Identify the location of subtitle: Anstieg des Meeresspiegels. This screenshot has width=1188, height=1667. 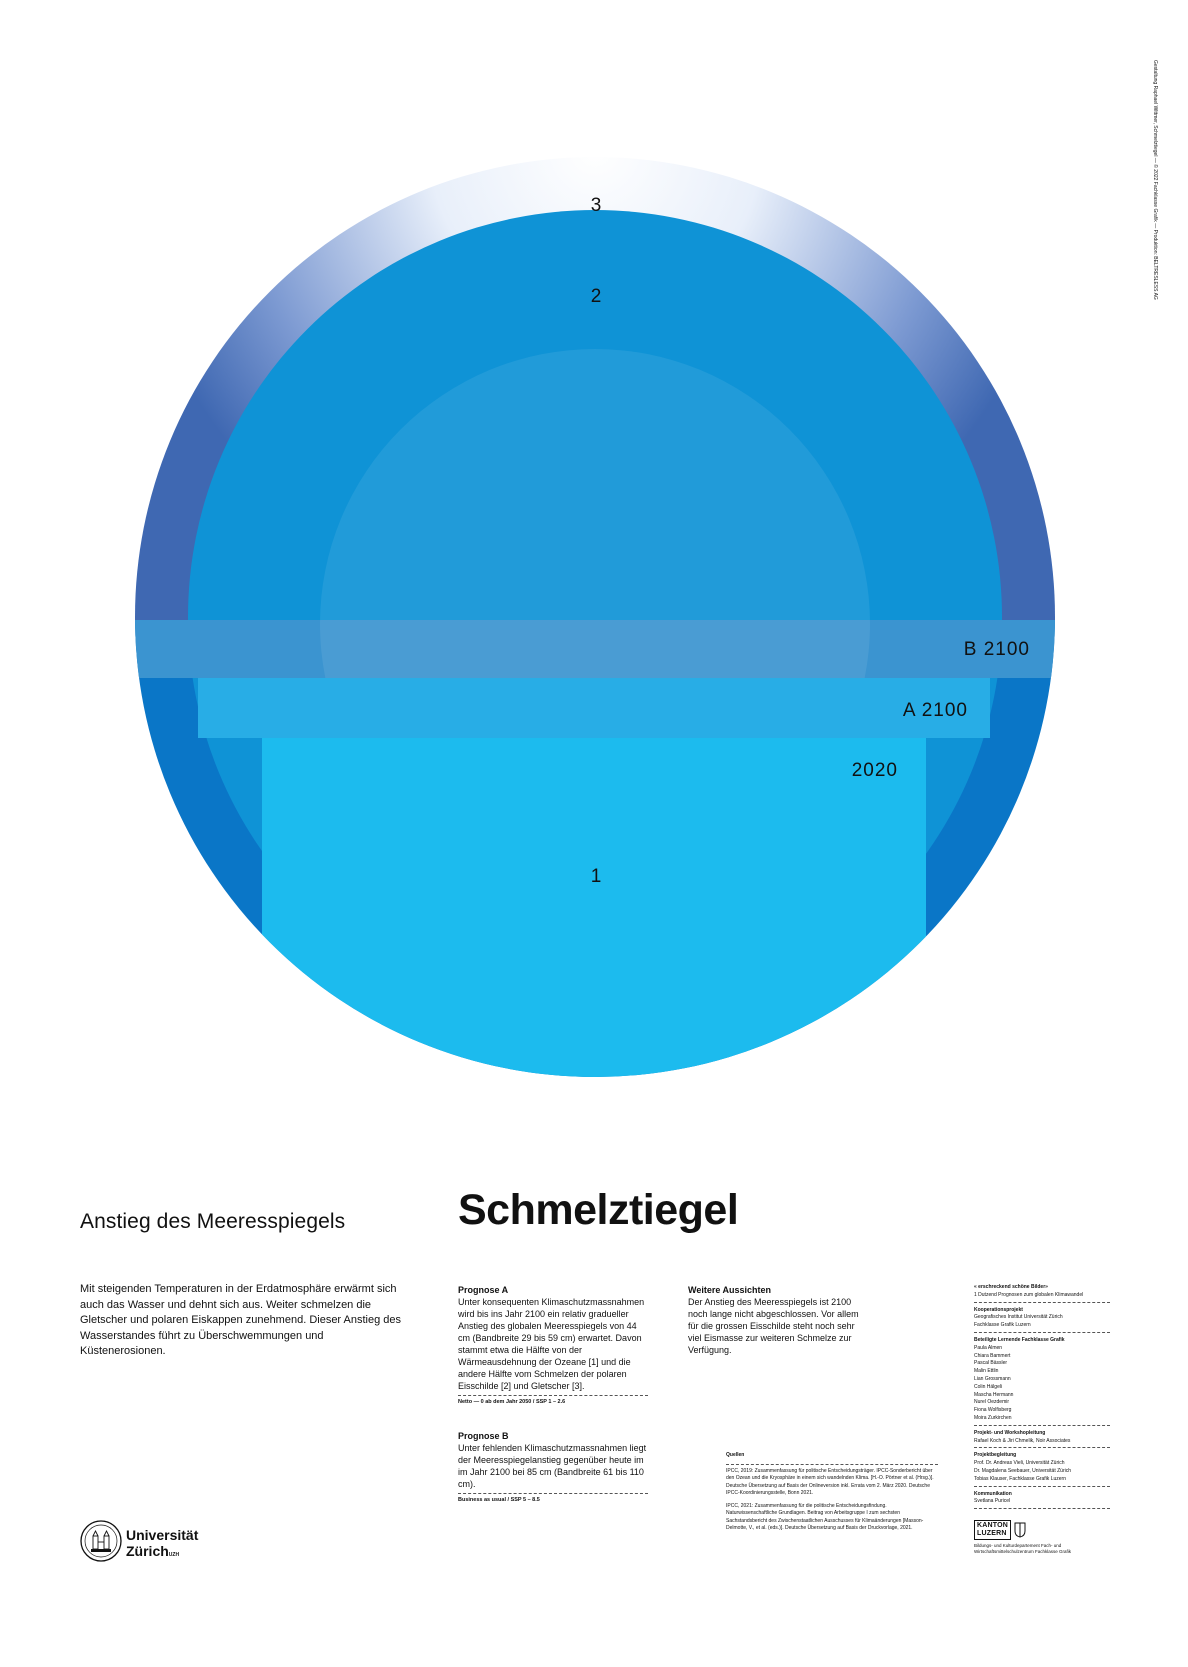
(213, 1221).